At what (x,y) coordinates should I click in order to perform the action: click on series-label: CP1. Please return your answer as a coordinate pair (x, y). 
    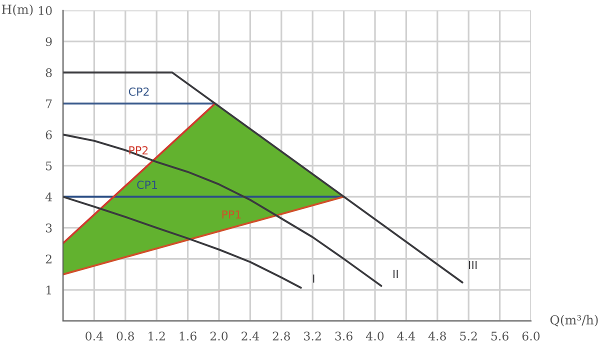
    Looking at the image, I should click on (147, 185).